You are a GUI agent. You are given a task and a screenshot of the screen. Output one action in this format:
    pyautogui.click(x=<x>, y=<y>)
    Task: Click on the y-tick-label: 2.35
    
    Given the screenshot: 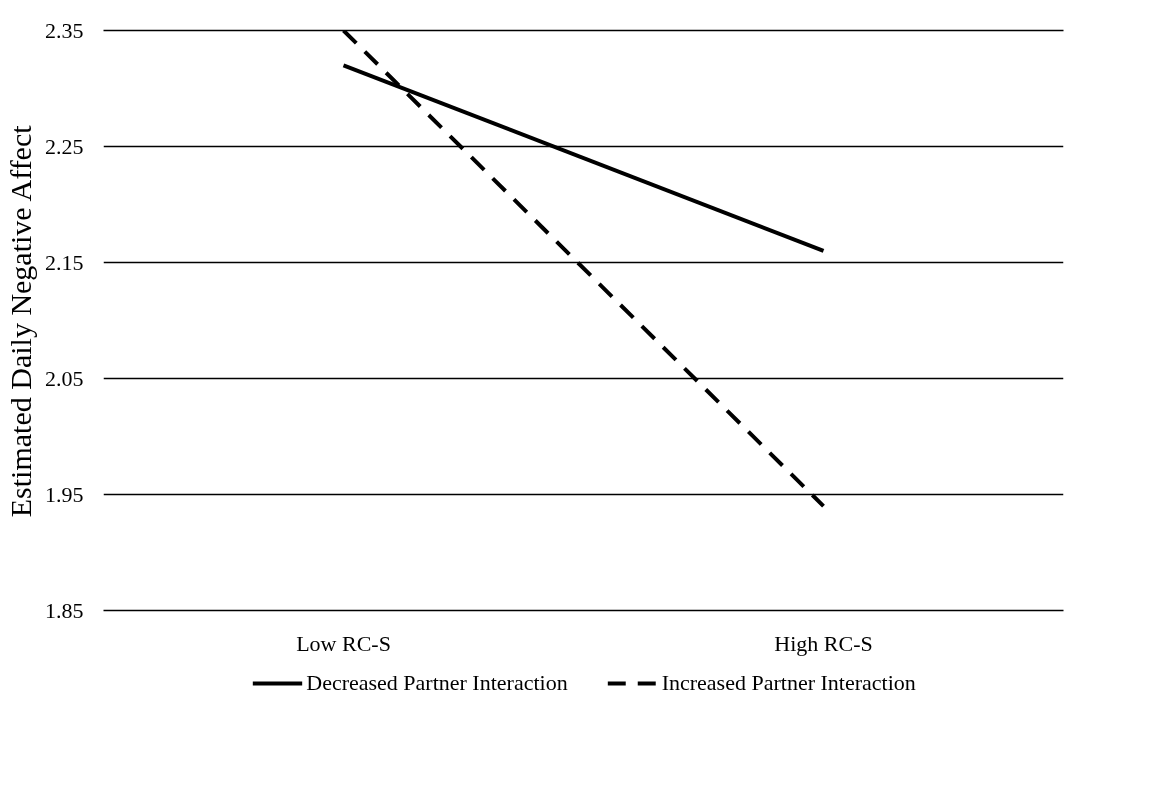 What is the action you would take?
    pyautogui.click(x=64, y=30)
    